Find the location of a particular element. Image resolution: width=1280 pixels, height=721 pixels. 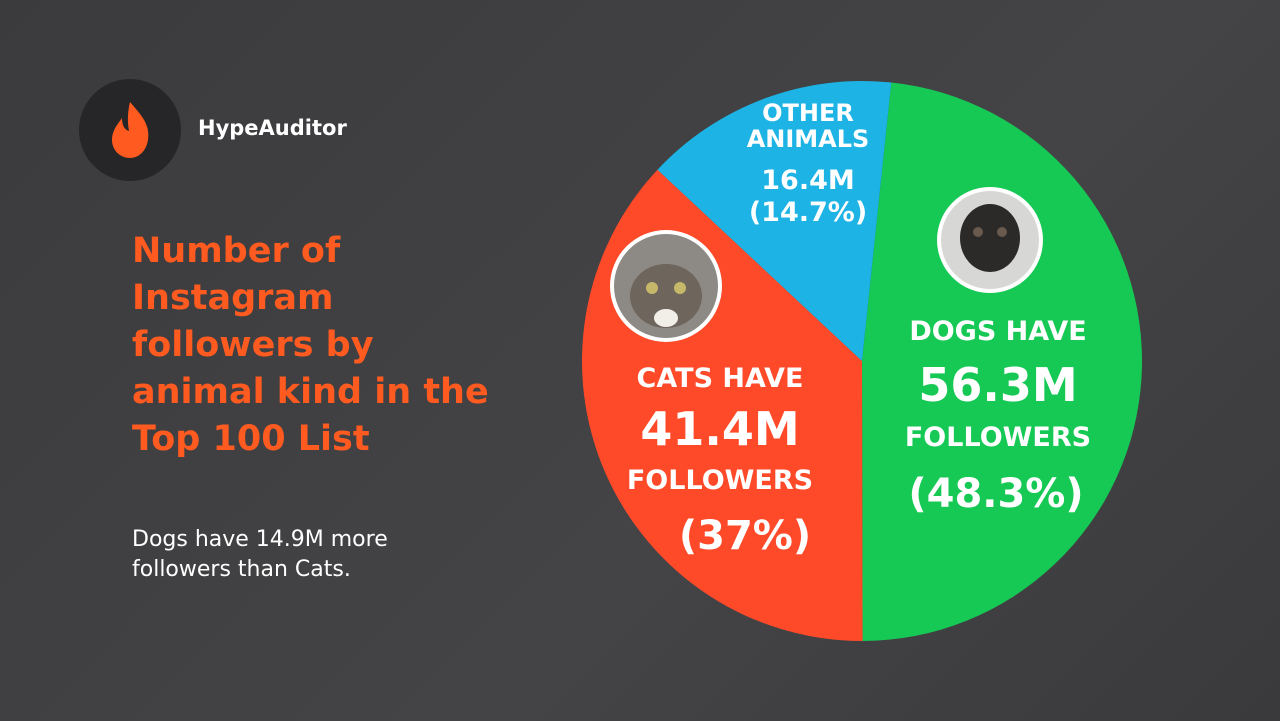

followers-label: 41.4M is located at coordinates (720, 429).